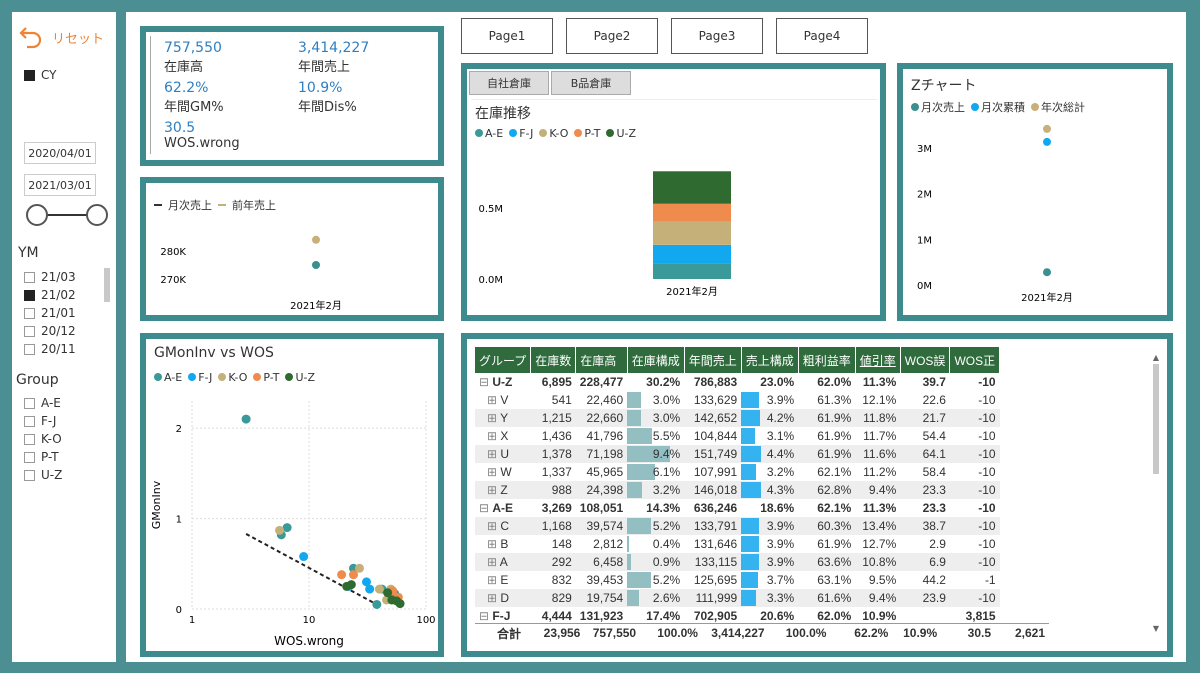 Image resolution: width=1200 pixels, height=673 pixels. I want to click on ym-scrollbar, so click(107, 285).